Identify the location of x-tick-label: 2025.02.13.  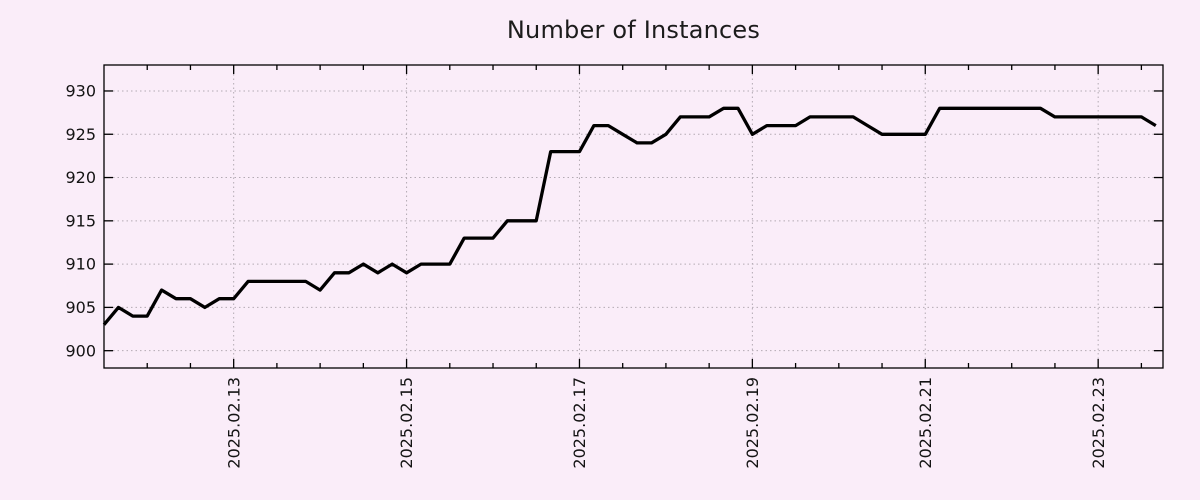
(233, 423).